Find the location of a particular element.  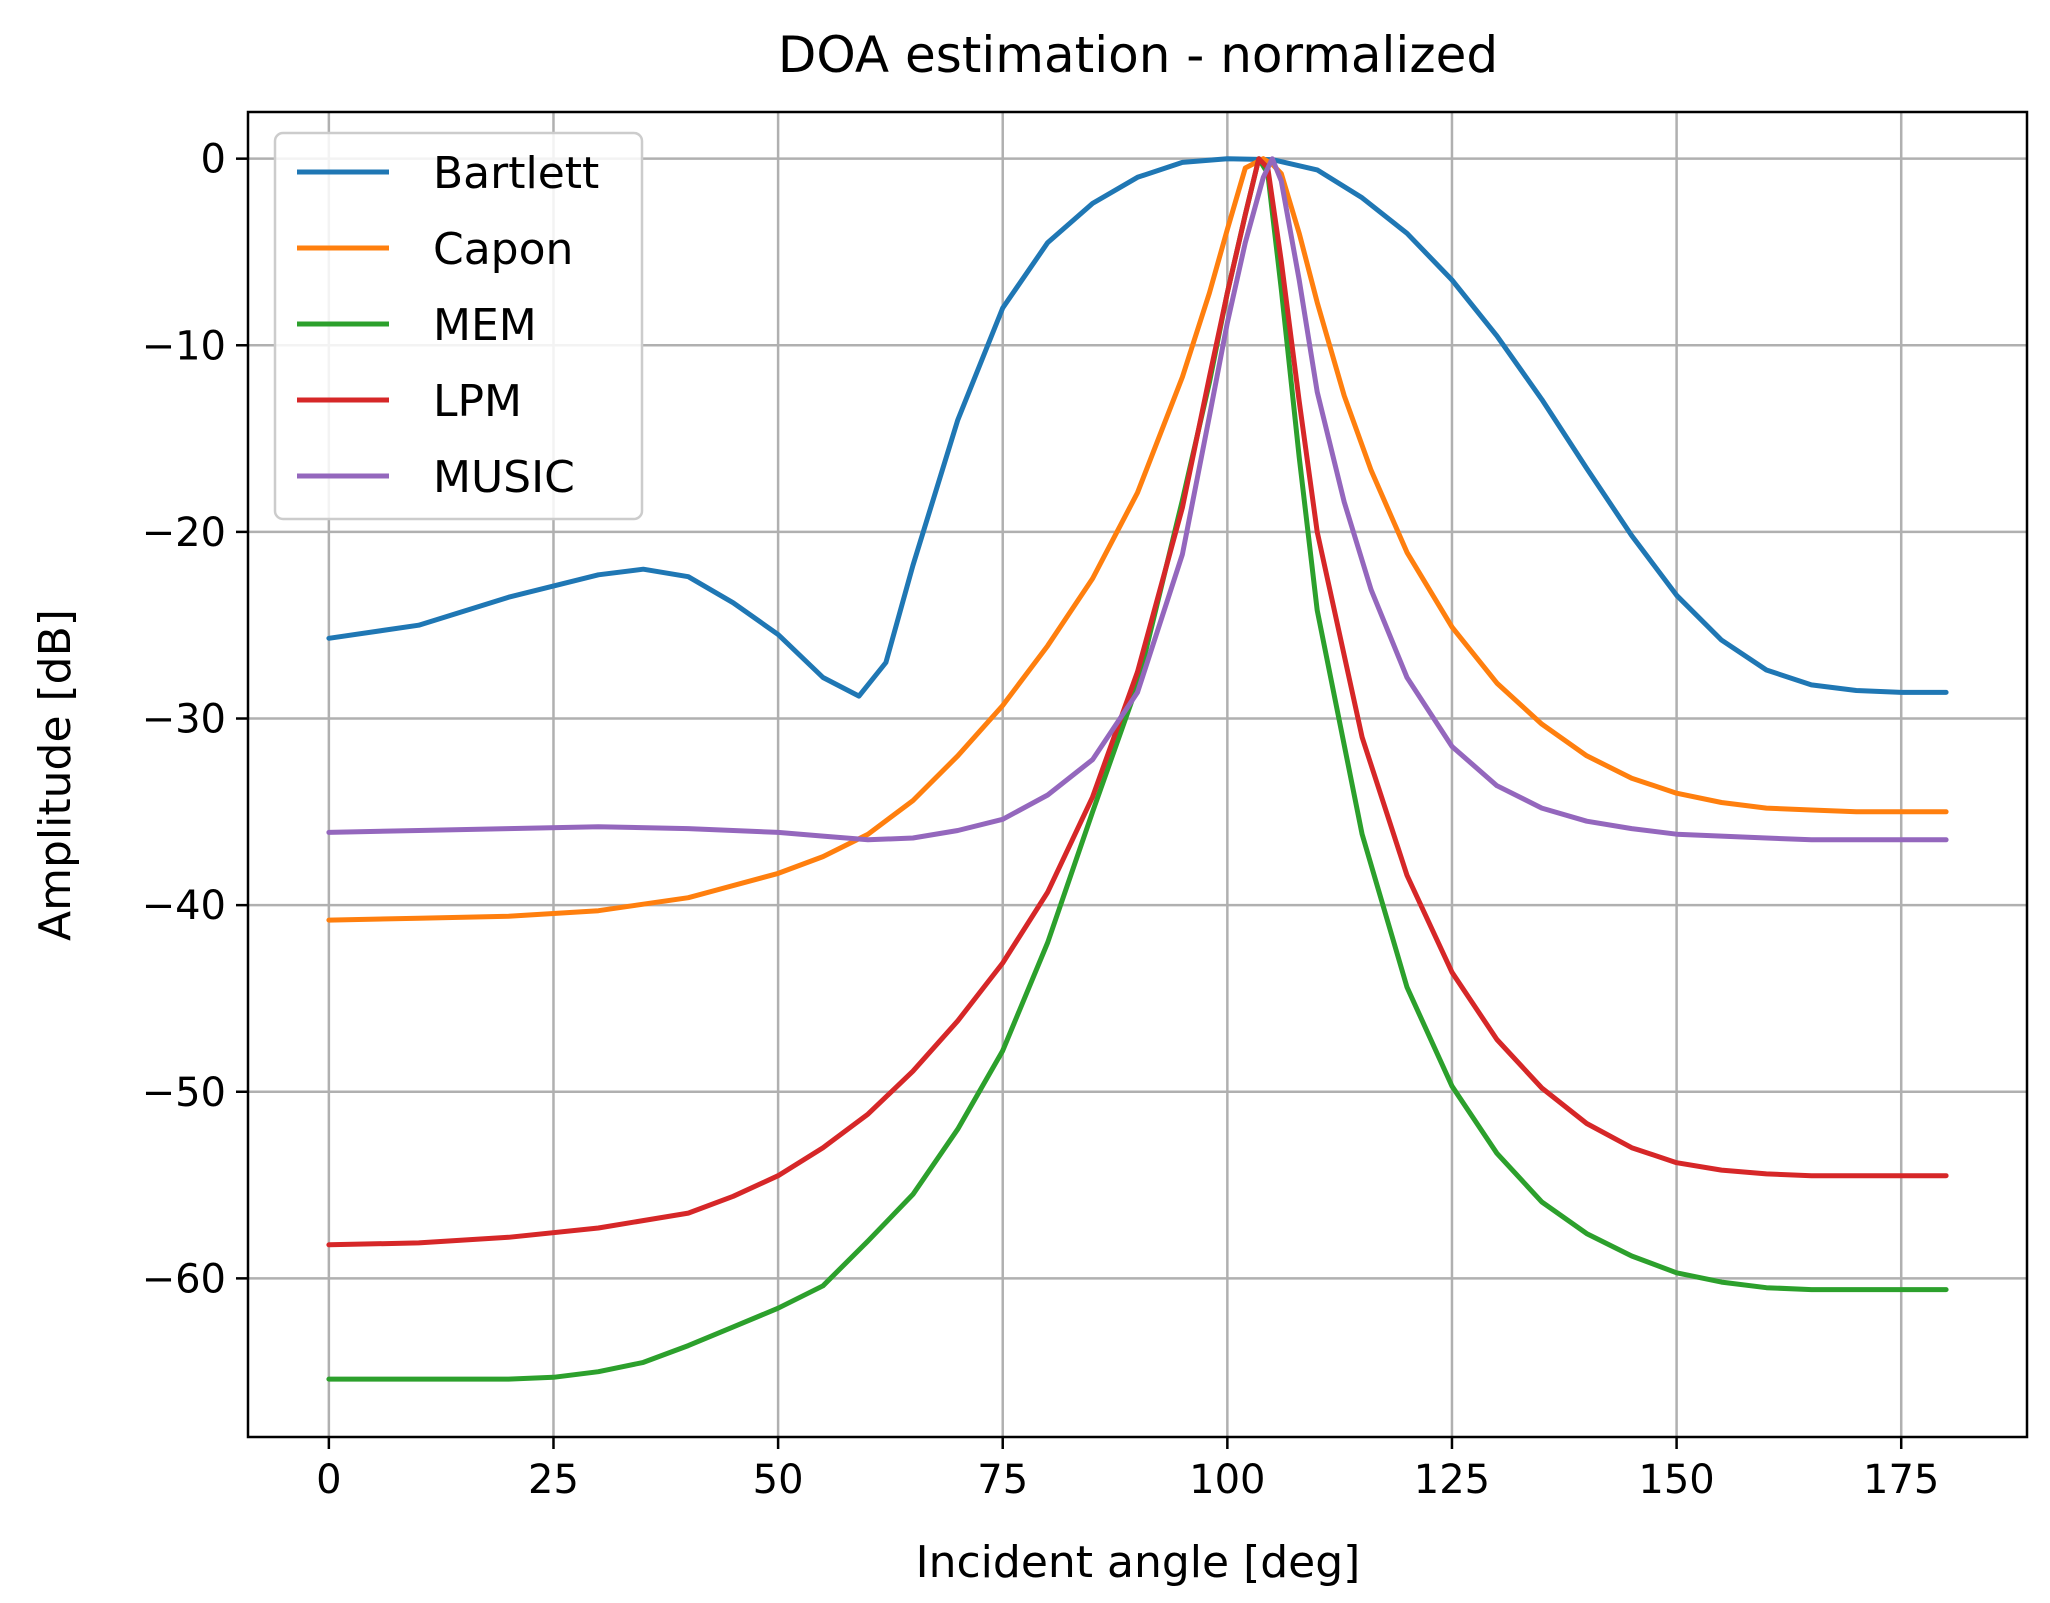

x-tick-label: 0 is located at coordinates (328, 1480).